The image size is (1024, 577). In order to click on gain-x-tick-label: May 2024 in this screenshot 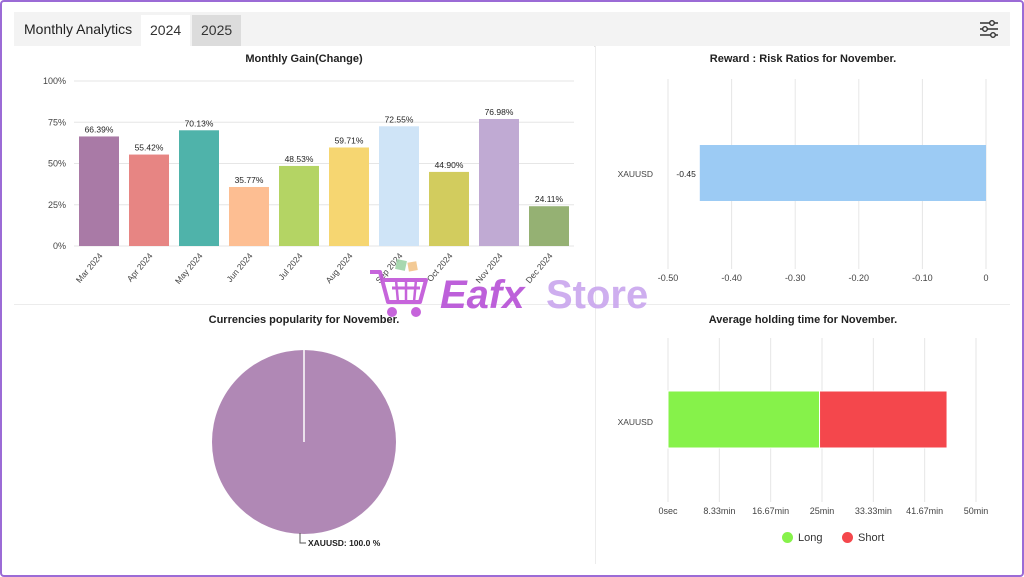, I will do `click(189, 268)`.